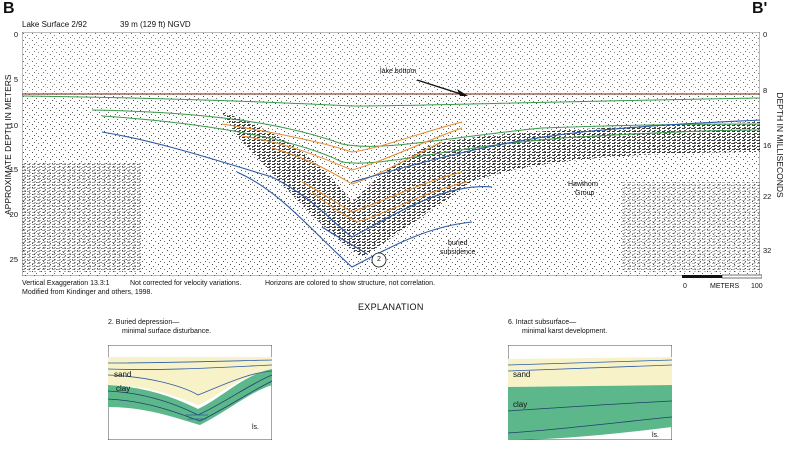 The height and width of the screenshot is (454, 787). Describe the element at coordinates (458, 243) in the screenshot. I see `buried-label-1: buried` at that location.